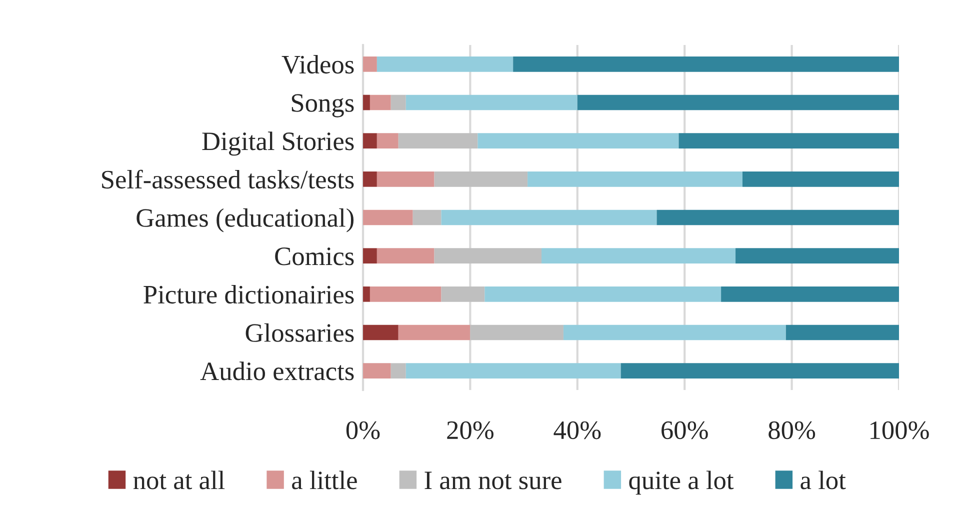 Image resolution: width=955 pixels, height=529 pixels. What do you see at coordinates (899, 430) in the screenshot?
I see `x-tick-label: 100%` at bounding box center [899, 430].